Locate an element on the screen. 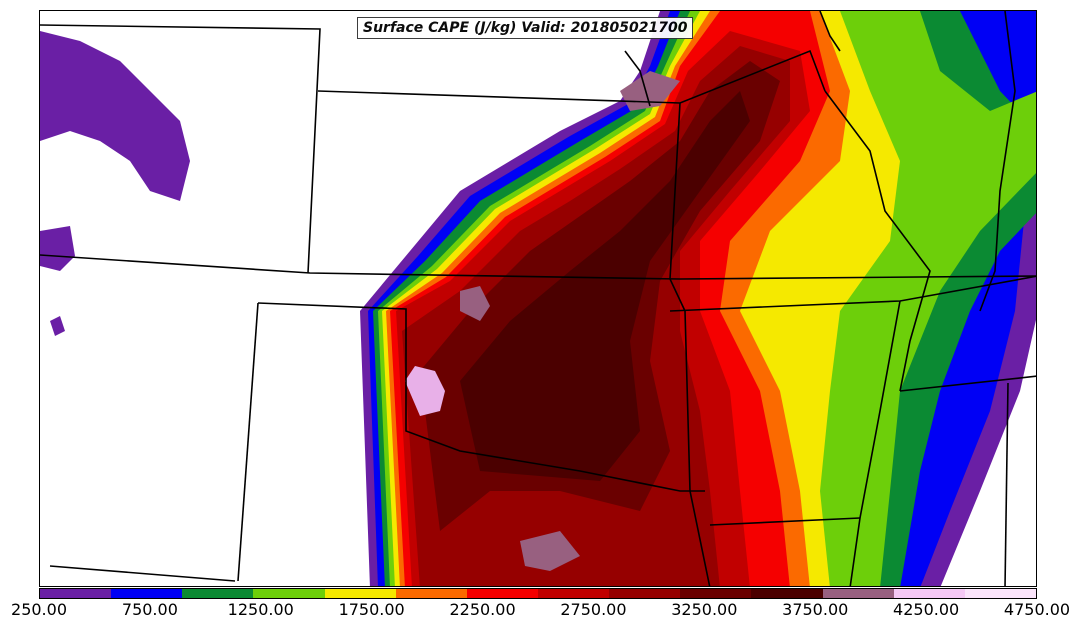 Image resolution: width=1081 pixels, height=633 pixels. colorbar-tick-label: 3250.00 is located at coordinates (704, 609).